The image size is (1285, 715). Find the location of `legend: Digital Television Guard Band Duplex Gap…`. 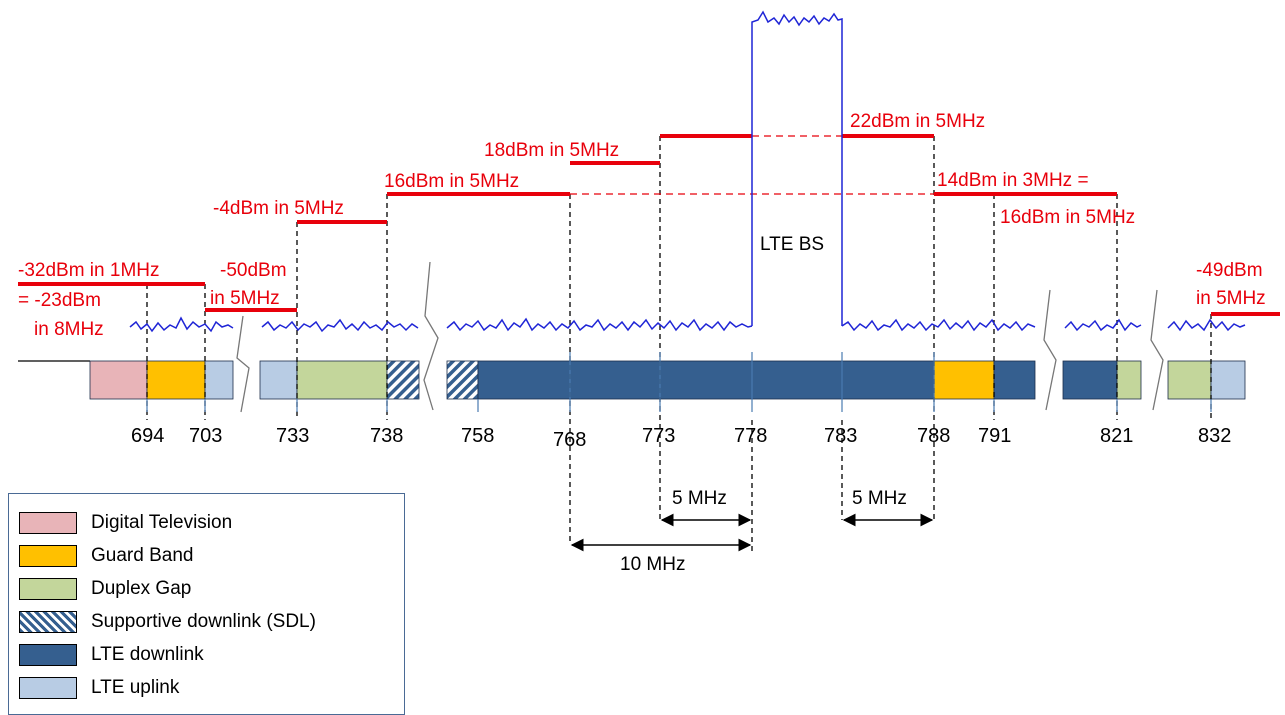

legend: Digital Television Guard Band Duplex Gap… is located at coordinates (206, 604).